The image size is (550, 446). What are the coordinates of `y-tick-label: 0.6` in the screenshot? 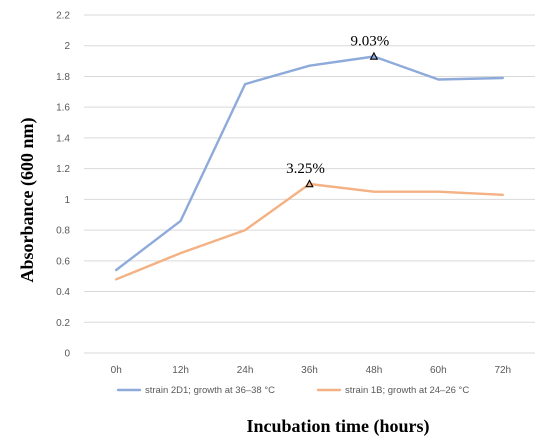 It's located at (63, 261).